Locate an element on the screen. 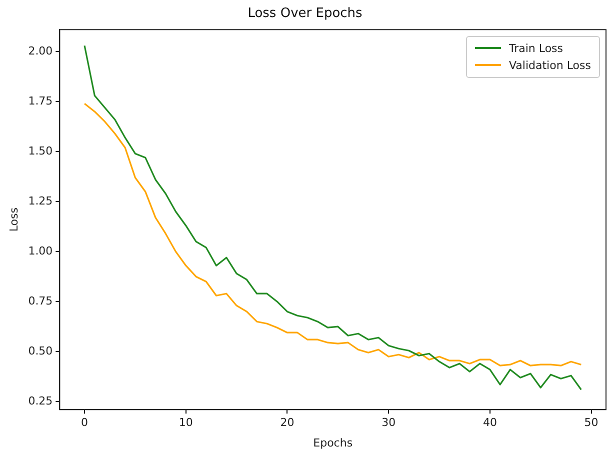 This screenshot has width=612, height=454. x-tick-label: 10 is located at coordinates (185, 423).